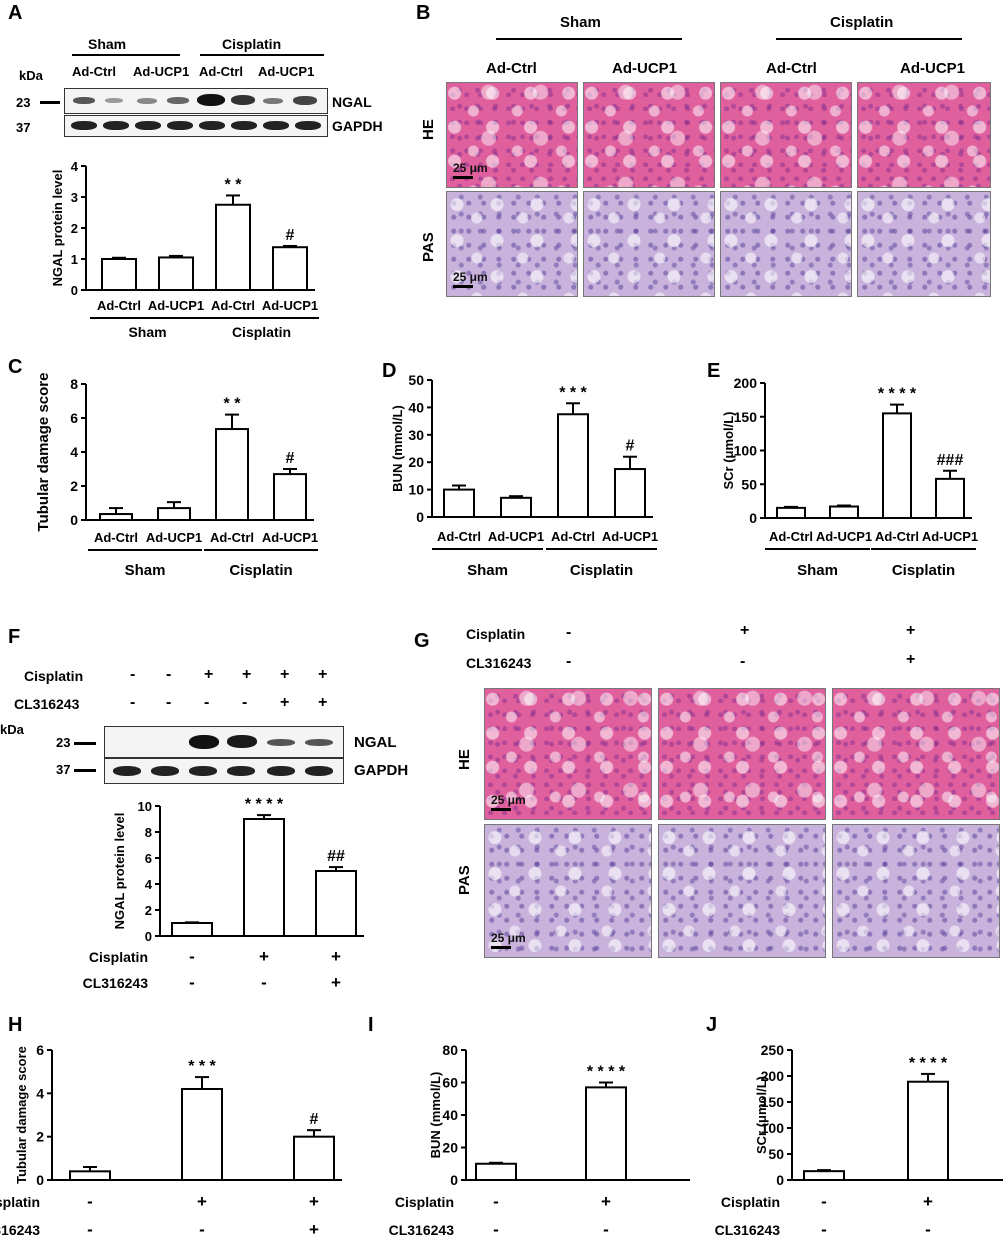 Image resolution: width=1003 pixels, height=1251 pixels. Describe the element at coordinates (649, 135) in the screenshot. I see `micrograph-b-he-sham-ucp1` at that location.